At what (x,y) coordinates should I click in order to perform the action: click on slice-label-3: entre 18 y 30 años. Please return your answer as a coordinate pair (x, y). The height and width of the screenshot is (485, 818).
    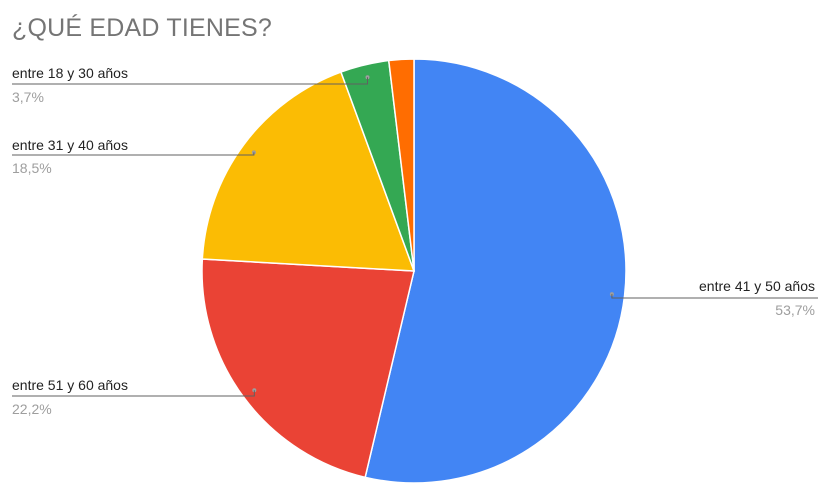
    Looking at the image, I should click on (70, 73).